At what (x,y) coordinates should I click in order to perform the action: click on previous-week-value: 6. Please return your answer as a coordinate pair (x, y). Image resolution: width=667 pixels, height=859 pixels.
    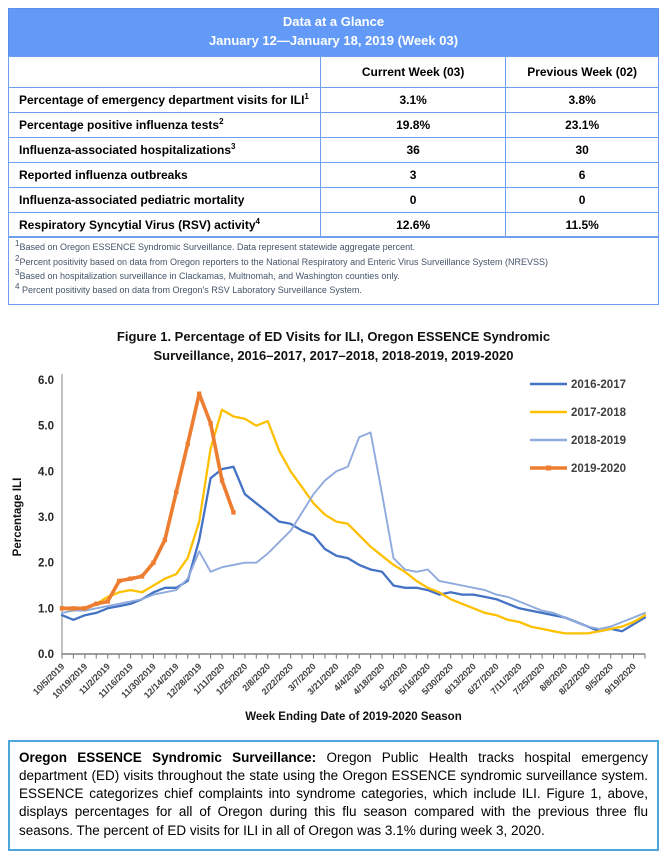
    Looking at the image, I should click on (582, 174).